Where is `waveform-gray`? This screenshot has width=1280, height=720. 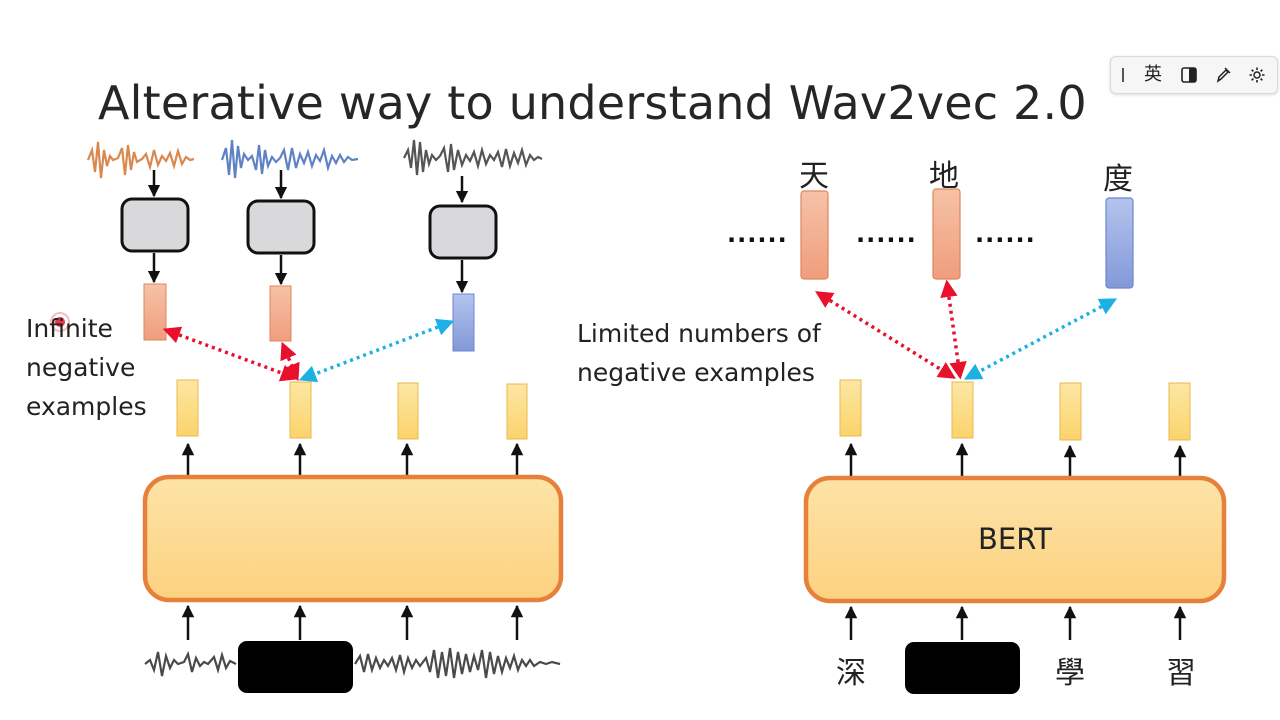
waveform-gray is located at coordinates (473, 157).